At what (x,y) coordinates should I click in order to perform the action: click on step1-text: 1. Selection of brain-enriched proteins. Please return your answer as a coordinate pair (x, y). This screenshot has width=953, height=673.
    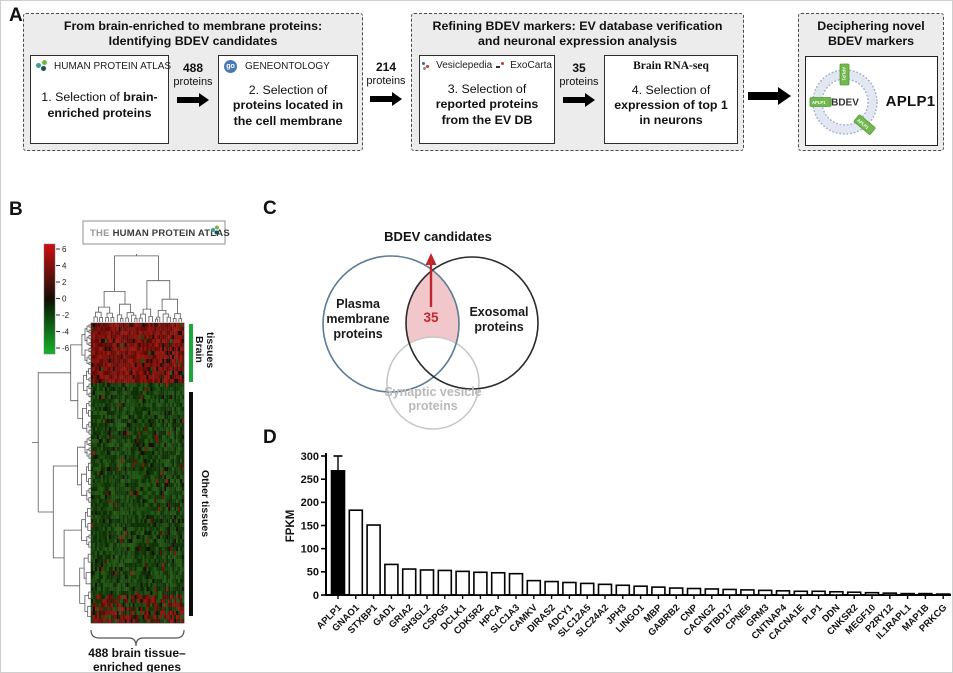
    Looking at the image, I should click on (99, 105).